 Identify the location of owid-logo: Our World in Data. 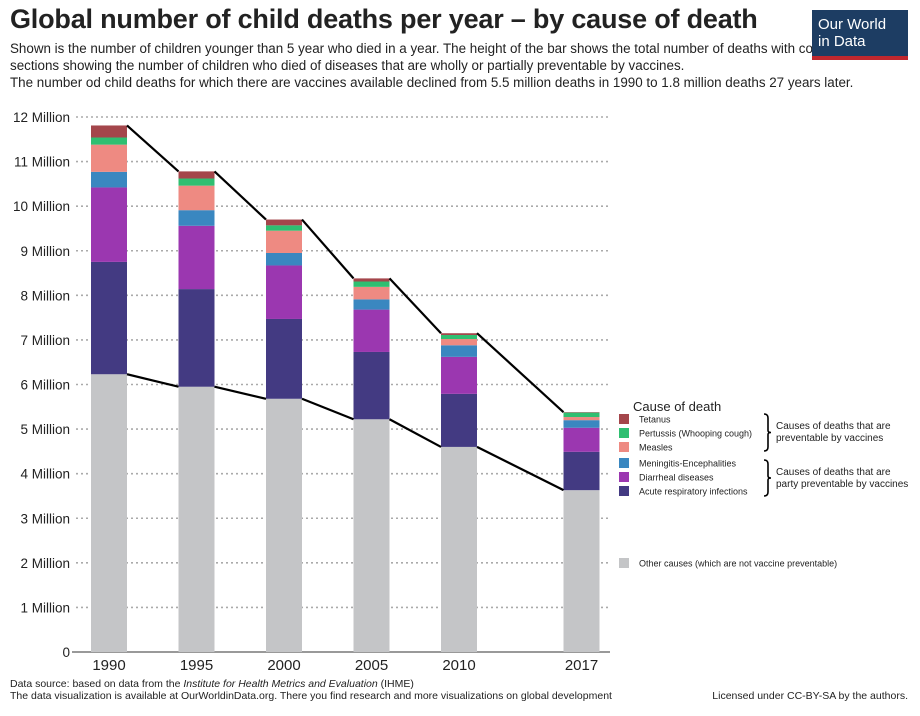
(860, 35).